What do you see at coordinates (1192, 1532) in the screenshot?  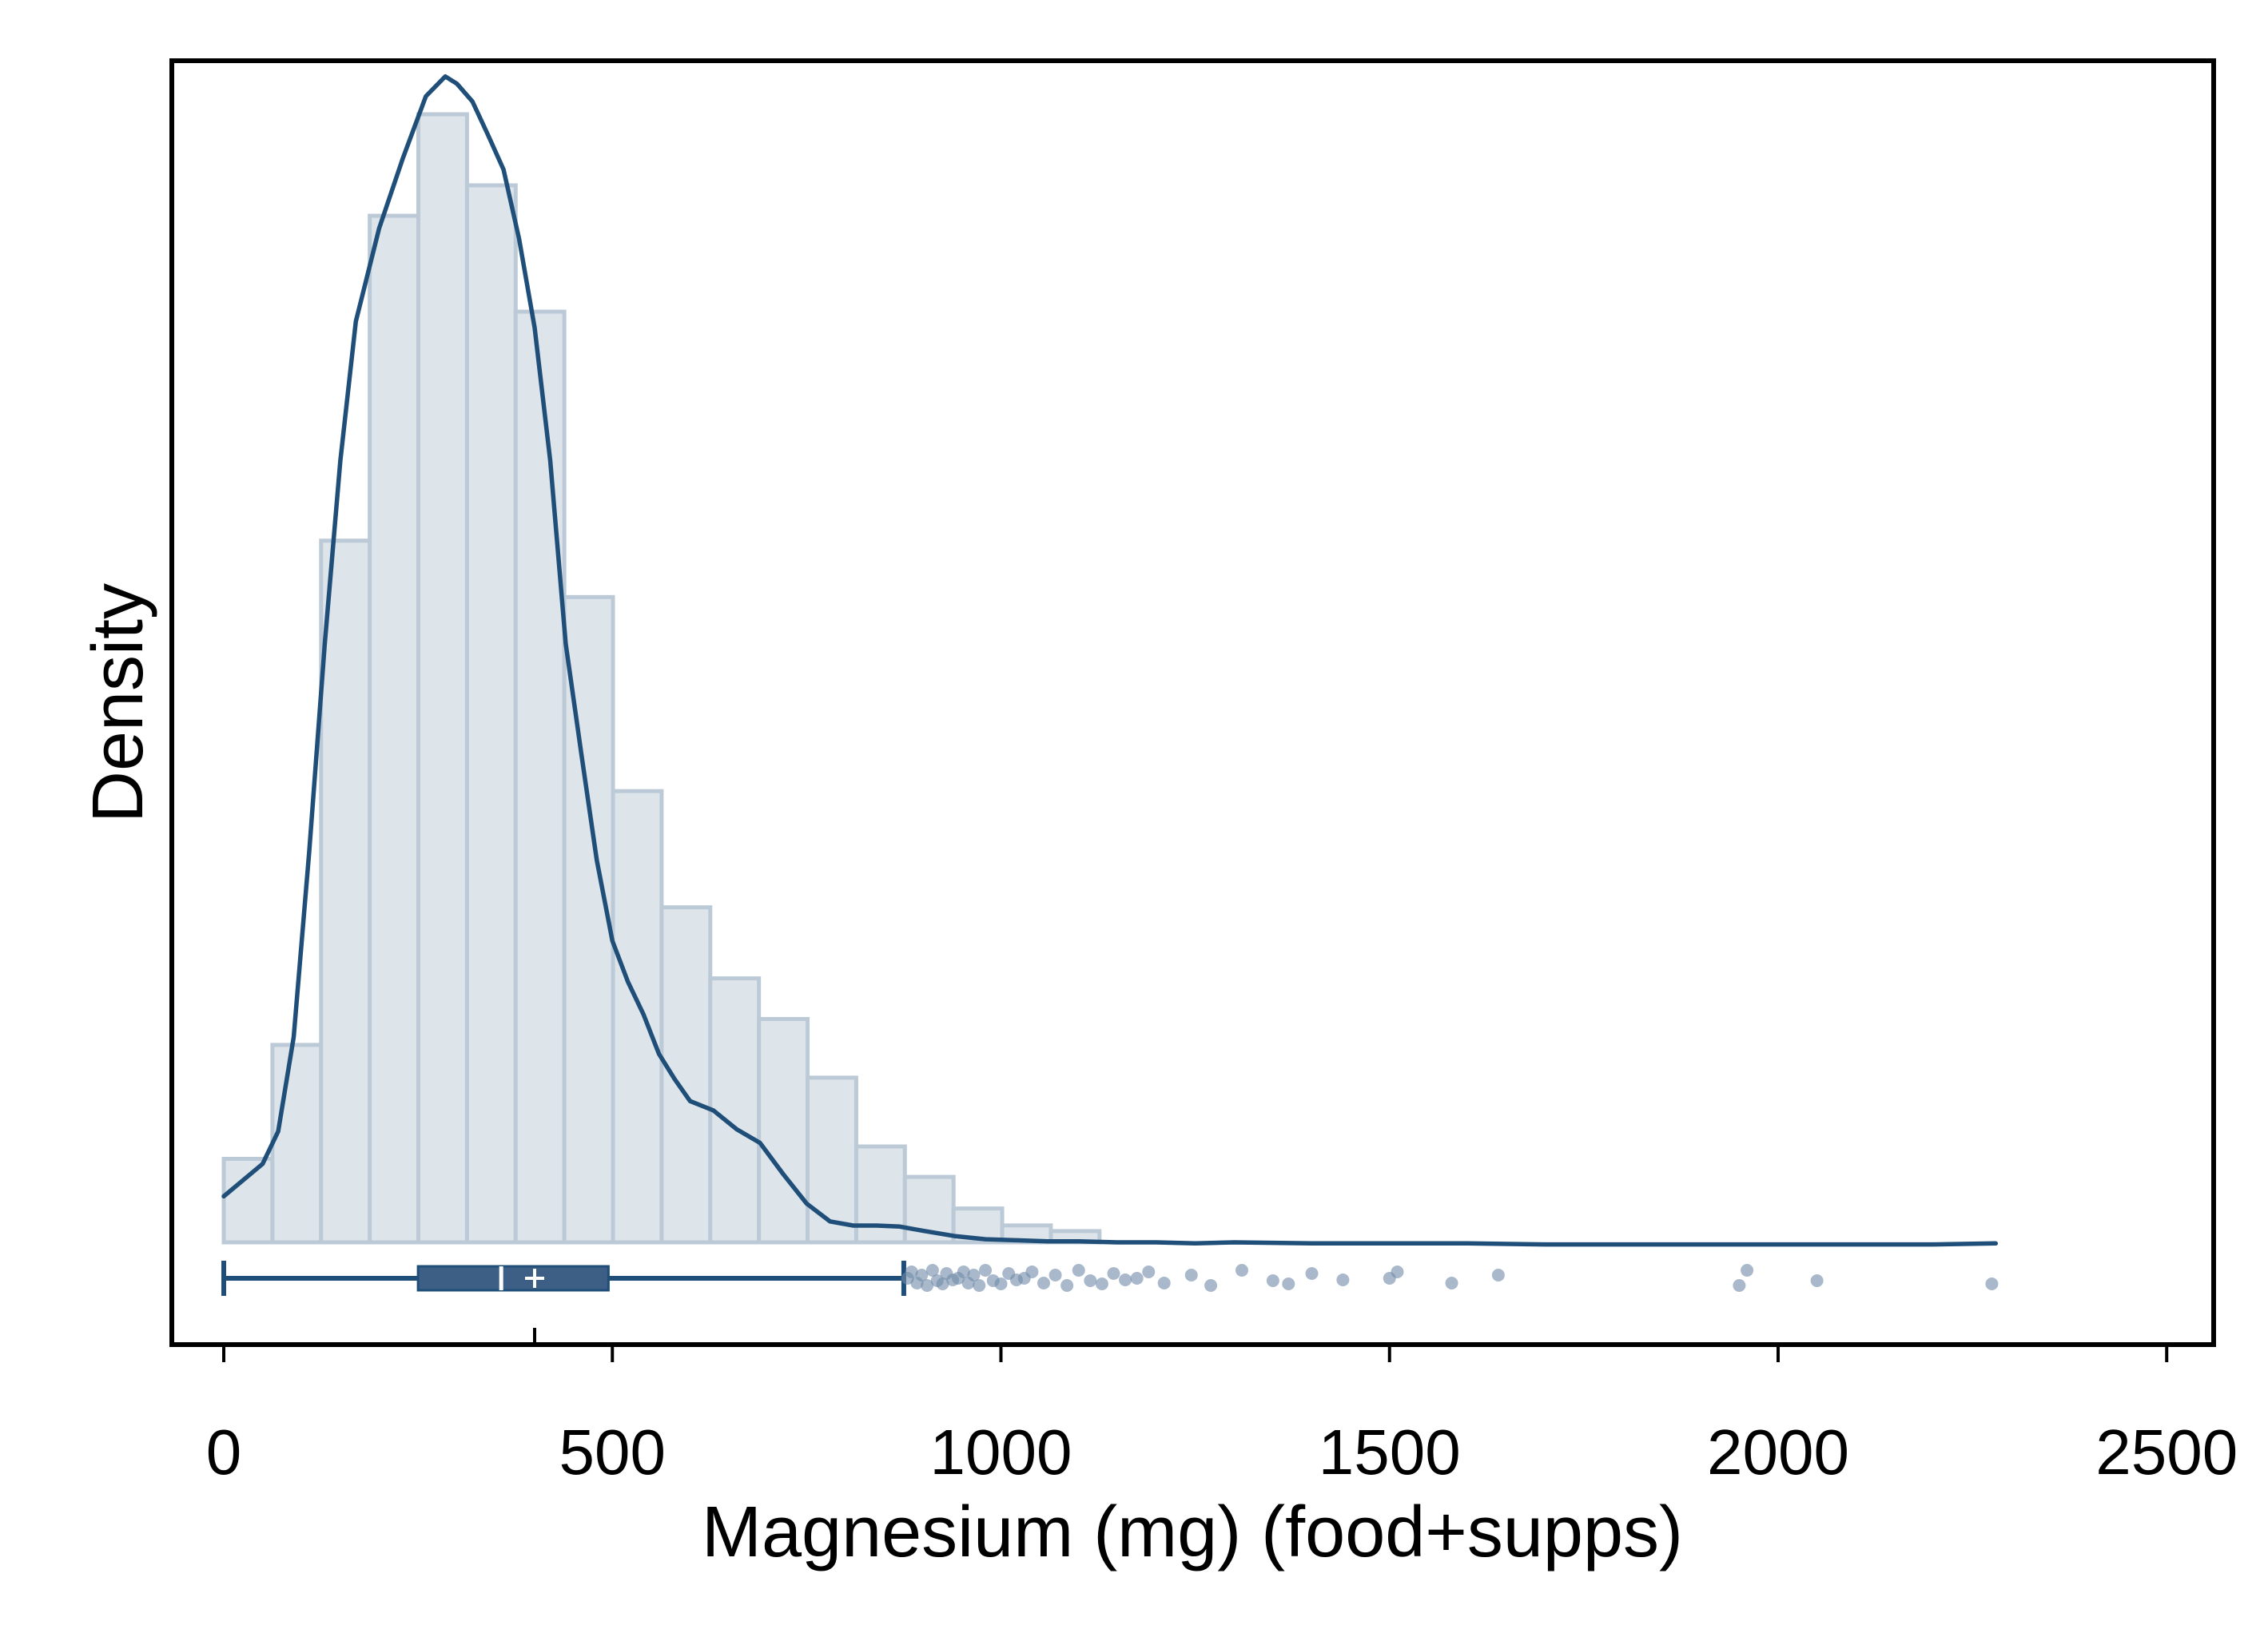 I see `x-axis-title: Magnesium (mg) (food+supps)` at bounding box center [1192, 1532].